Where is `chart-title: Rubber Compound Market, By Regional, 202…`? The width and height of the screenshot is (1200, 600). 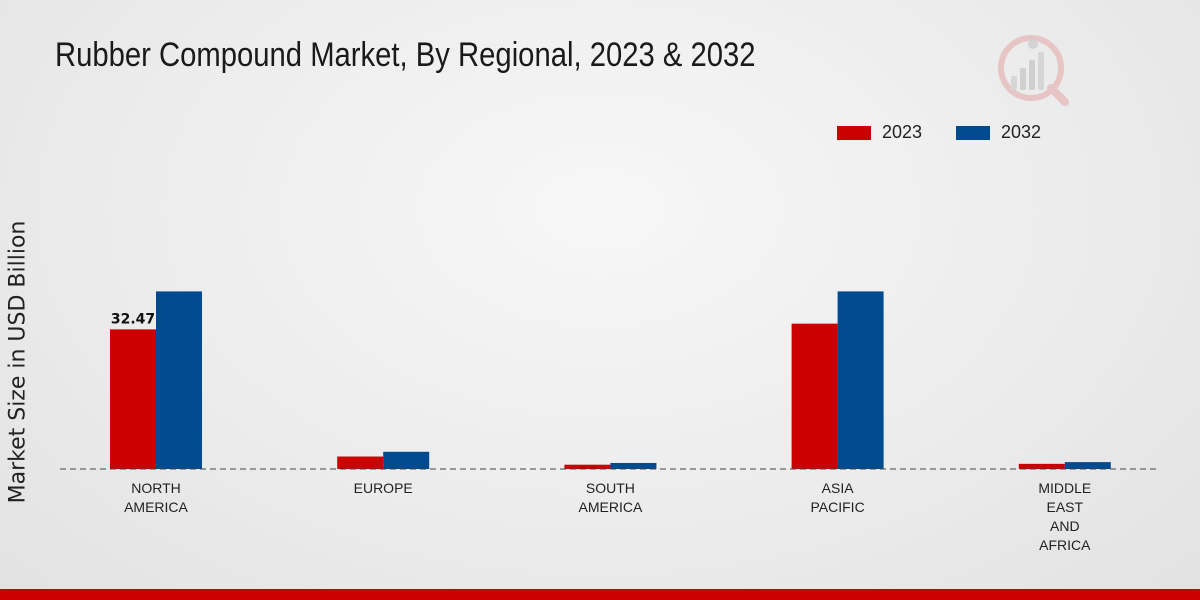 chart-title: Rubber Compound Market, By Regional, 202… is located at coordinates (405, 55).